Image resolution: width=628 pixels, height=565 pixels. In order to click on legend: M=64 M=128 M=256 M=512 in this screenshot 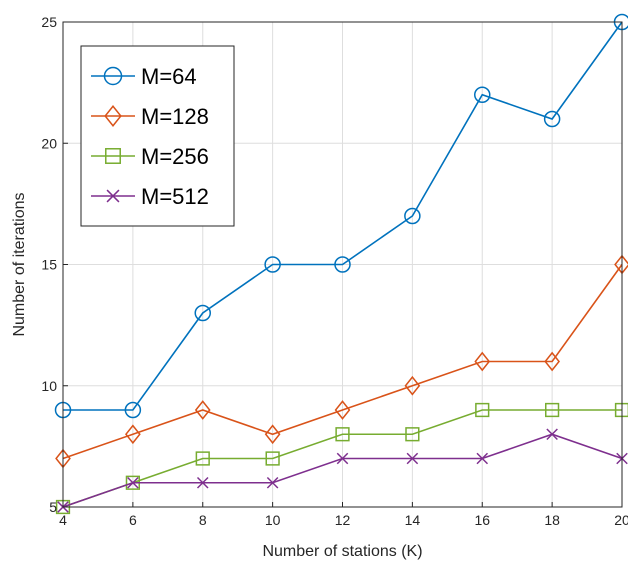, I will do `click(157, 136)`.